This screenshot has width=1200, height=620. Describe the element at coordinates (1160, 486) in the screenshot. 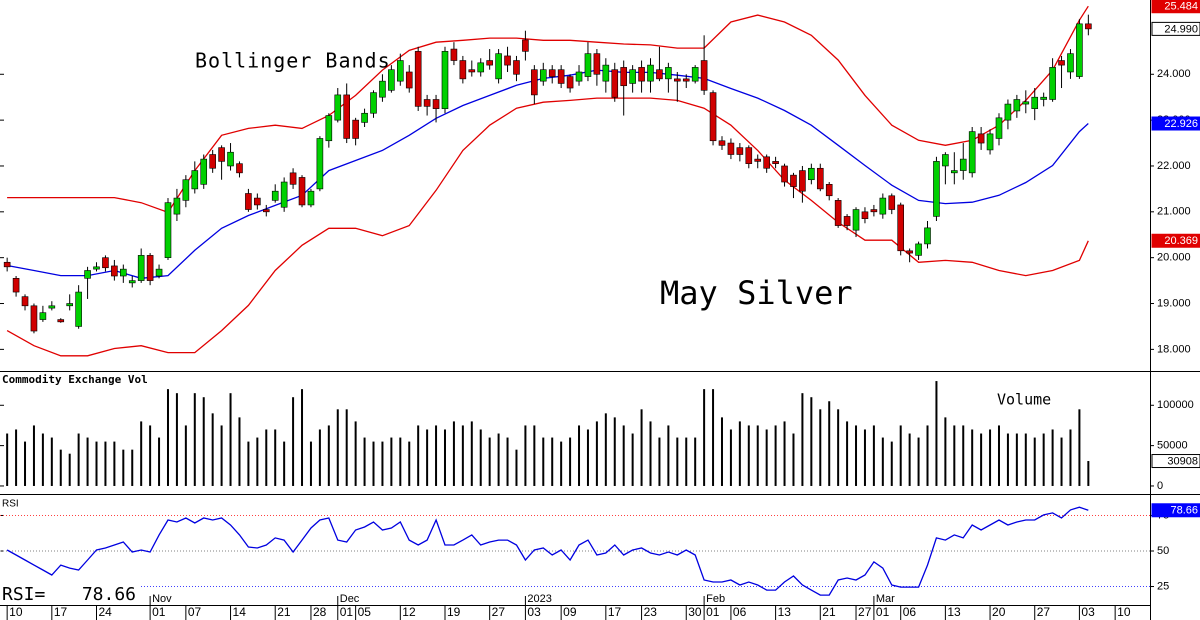

I see `y-tick-label: 0` at that location.